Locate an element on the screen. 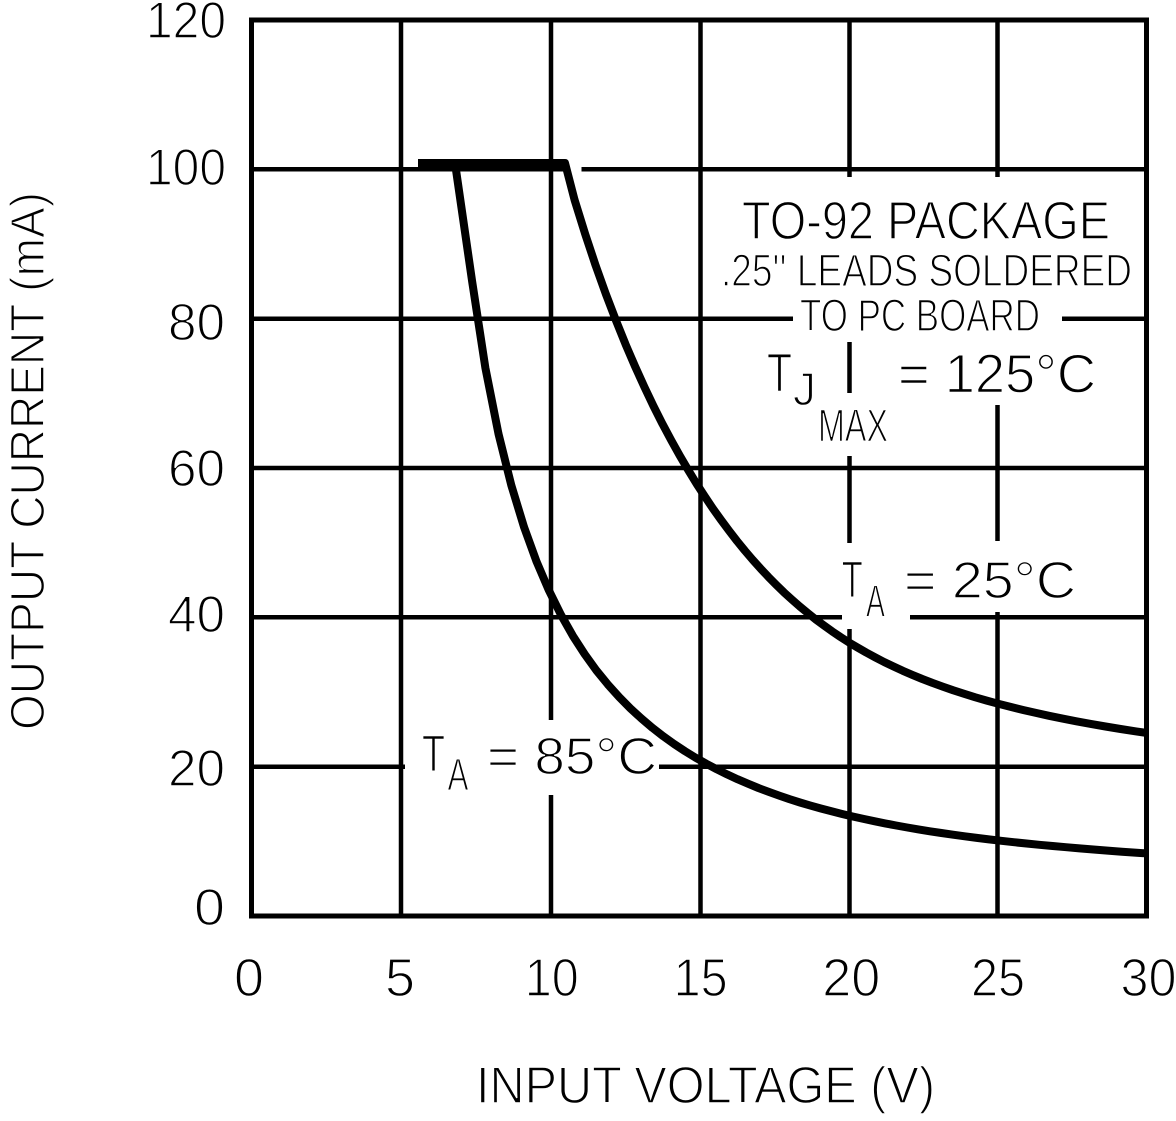  svg-text: J is located at coordinates (804, 389).